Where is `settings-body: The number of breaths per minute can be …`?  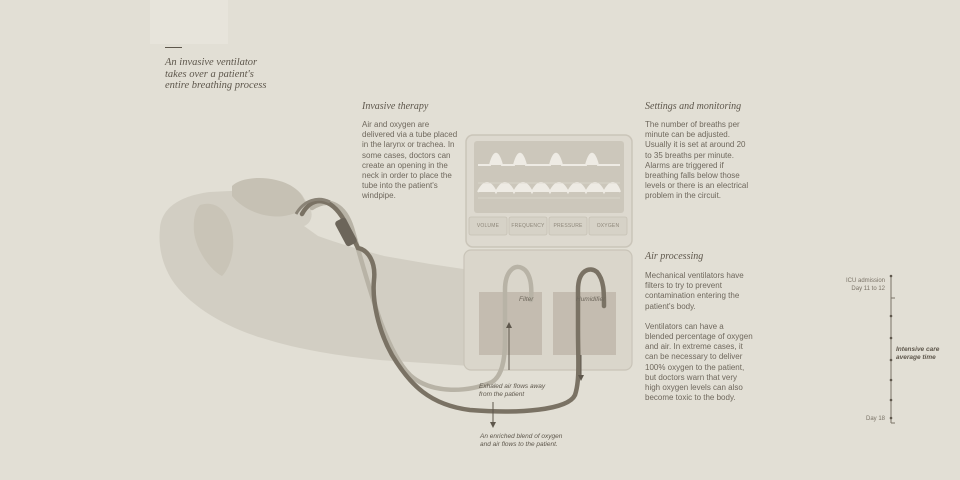
settings-body: The number of breaths per minute can be … is located at coordinates (697, 160).